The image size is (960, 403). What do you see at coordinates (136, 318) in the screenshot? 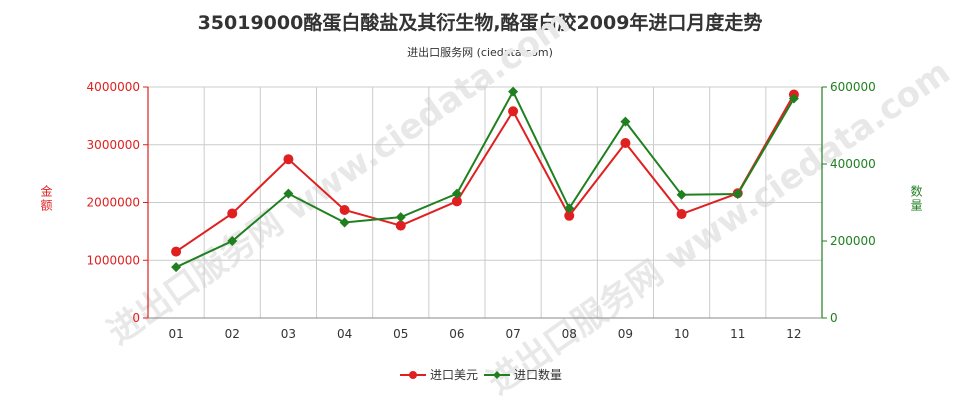
I see `y-left-tick-label: 0` at bounding box center [136, 318].